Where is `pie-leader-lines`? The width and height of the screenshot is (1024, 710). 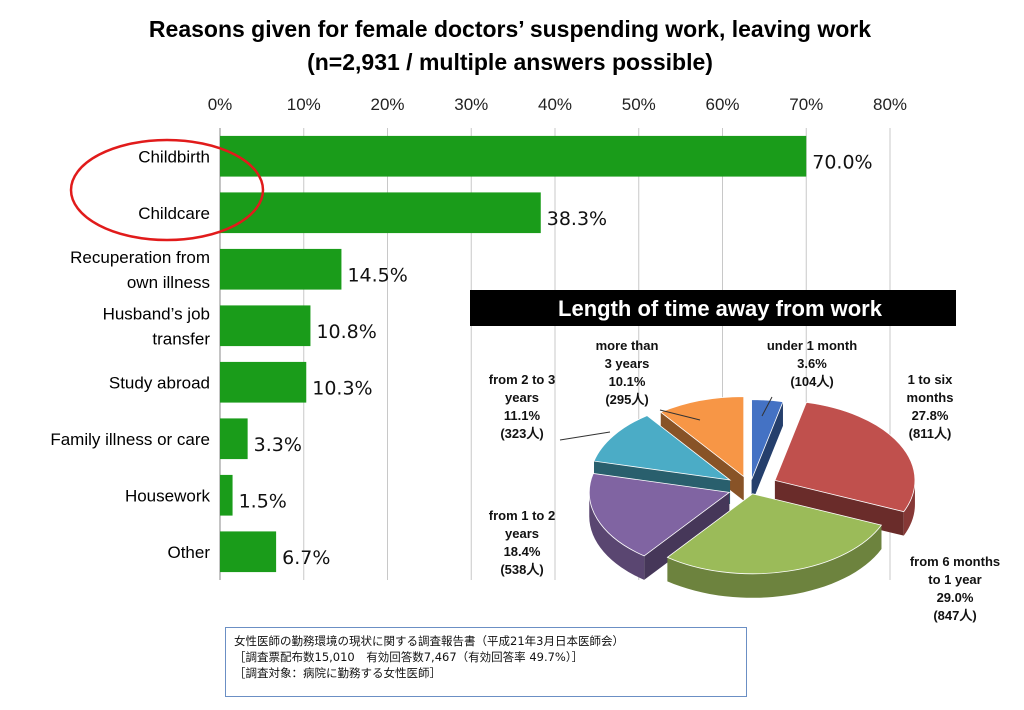
pie-leader-lines is located at coordinates (666, 418).